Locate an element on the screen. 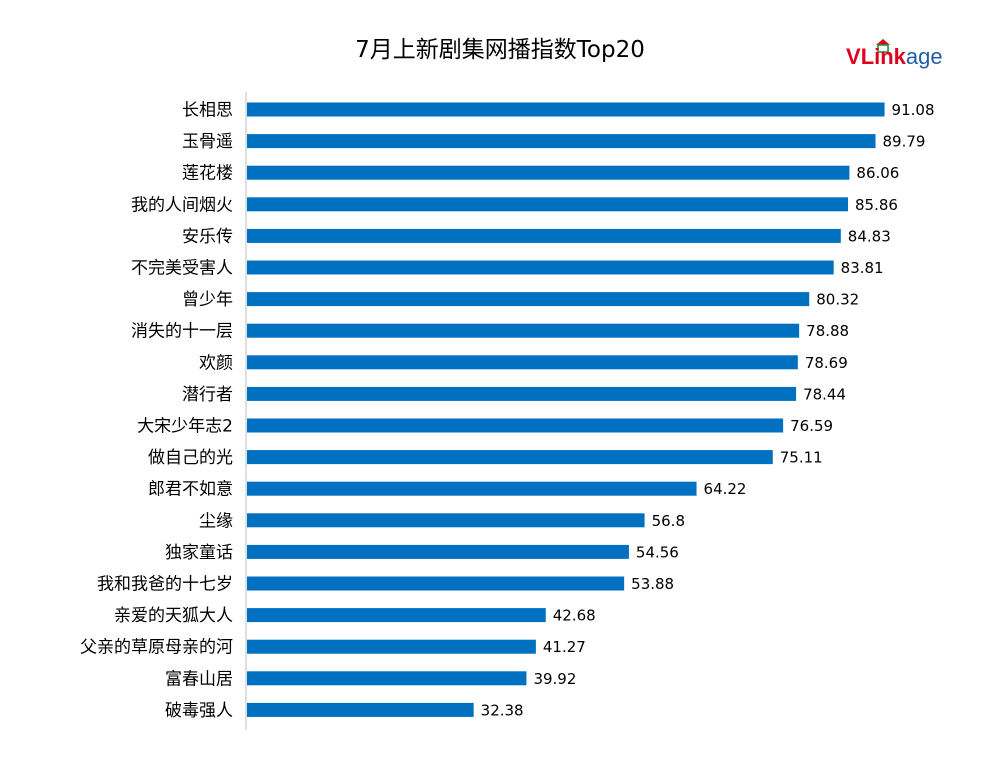 The height and width of the screenshot is (763, 1000). chart-title: 7月上新剧集网播指数Top20 is located at coordinates (500, 50).